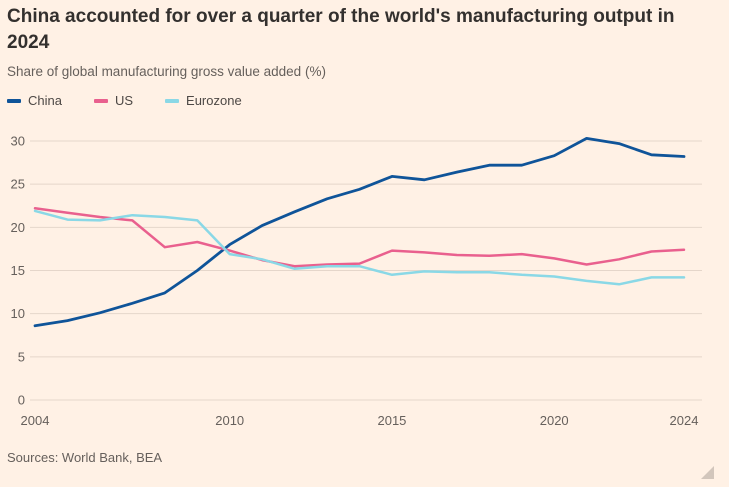 The height and width of the screenshot is (487, 729). Describe the element at coordinates (214, 100) in the screenshot. I see `legend-label: Eurozone` at that location.